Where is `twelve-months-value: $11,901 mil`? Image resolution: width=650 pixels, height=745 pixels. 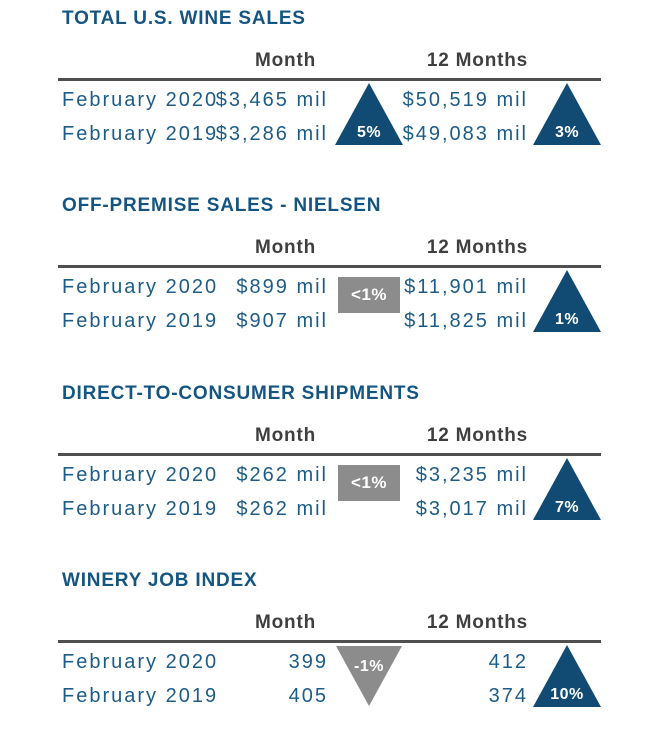
twelve-months-value: $11,901 mil is located at coordinates (466, 287).